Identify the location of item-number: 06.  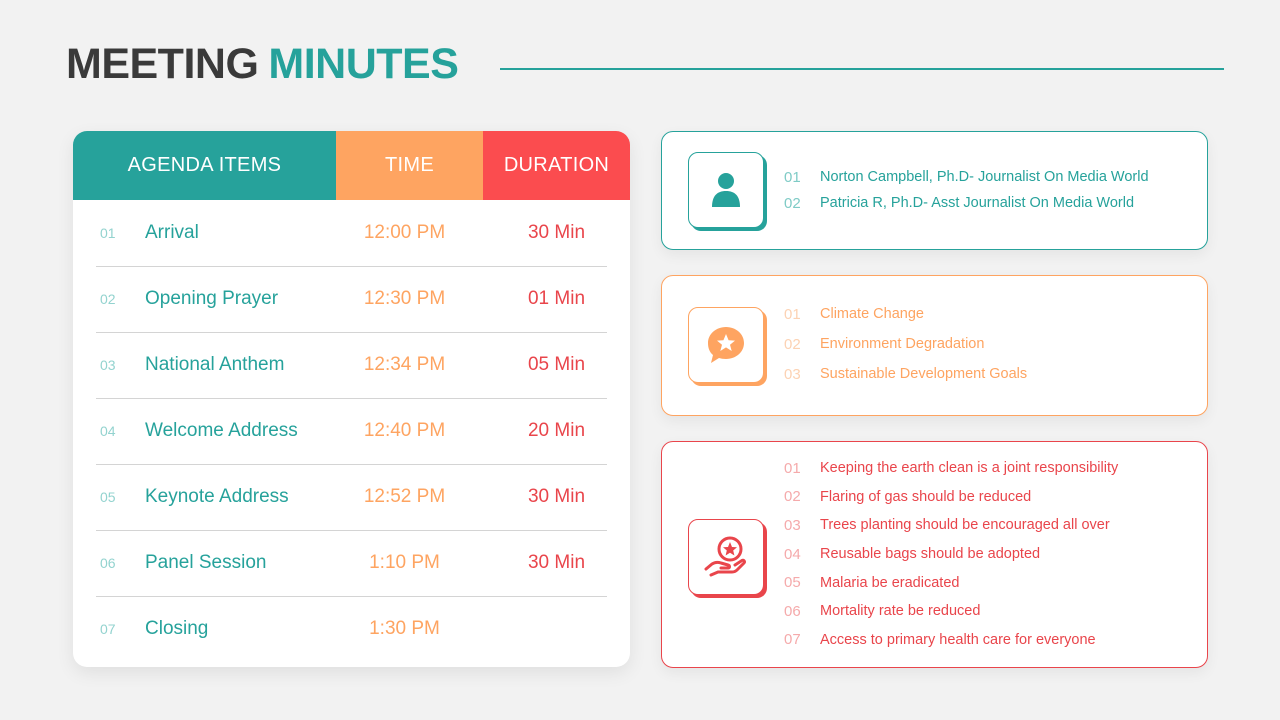
(792, 611).